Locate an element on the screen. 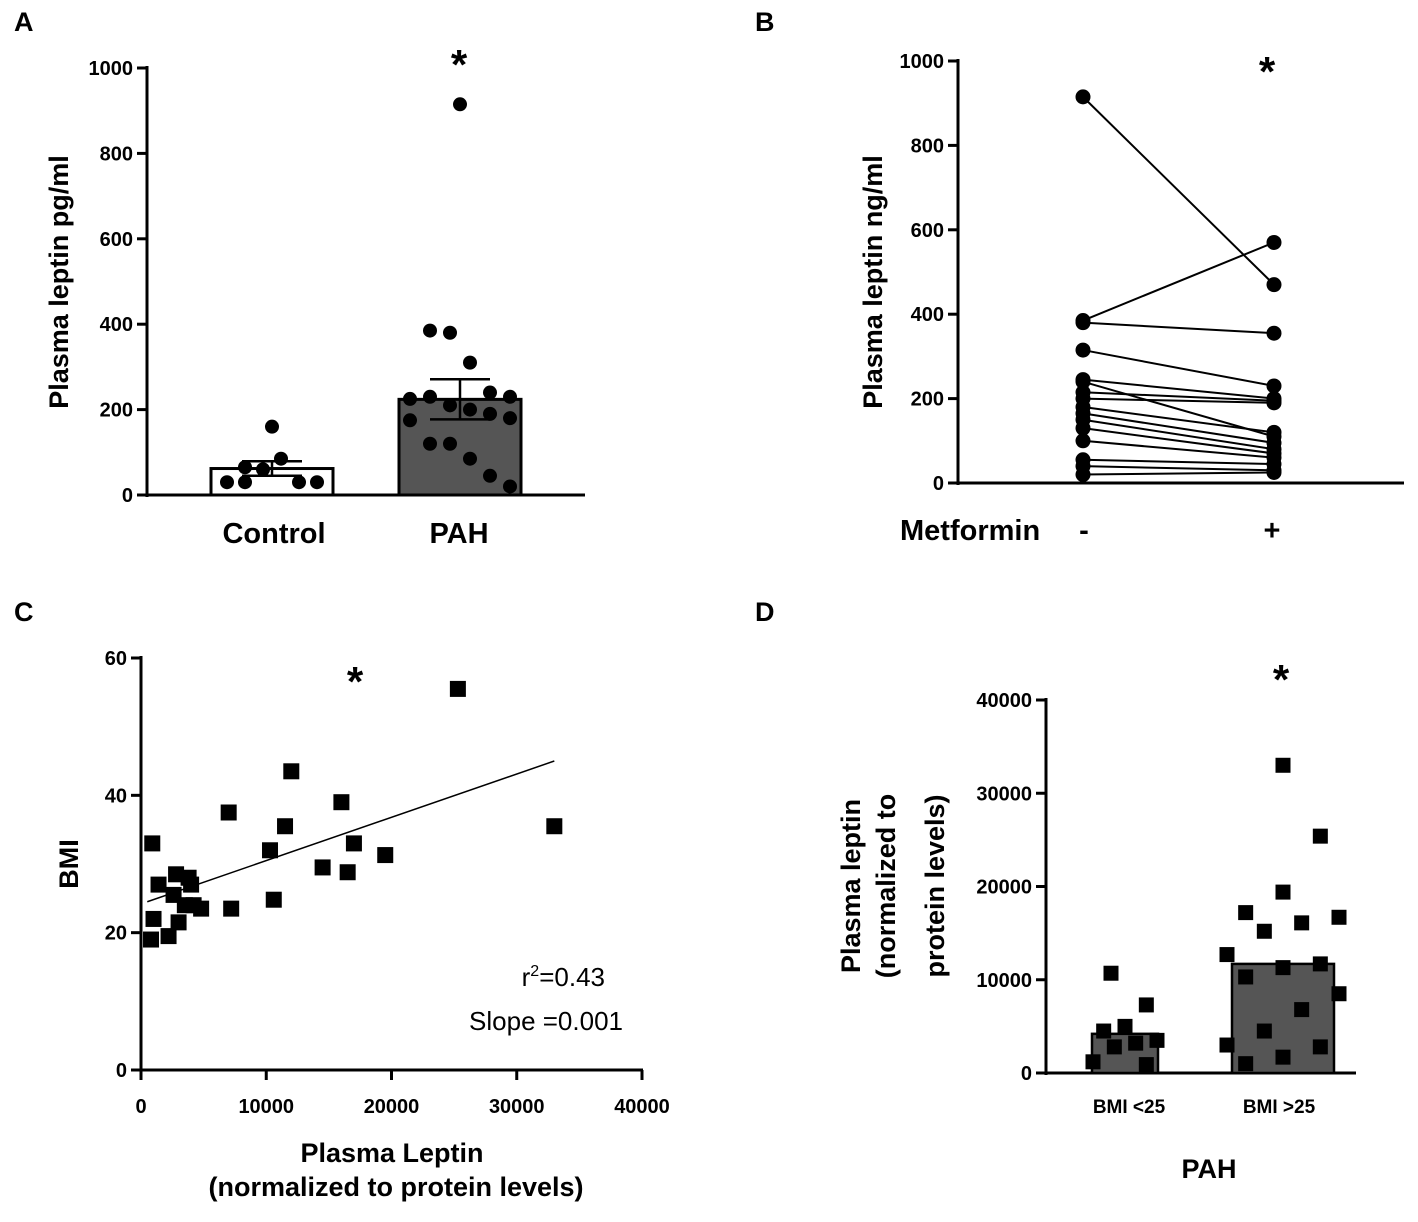 The image size is (1418, 1222). panel-a-y-tick-label-2: 400 is located at coordinates (116, 325).